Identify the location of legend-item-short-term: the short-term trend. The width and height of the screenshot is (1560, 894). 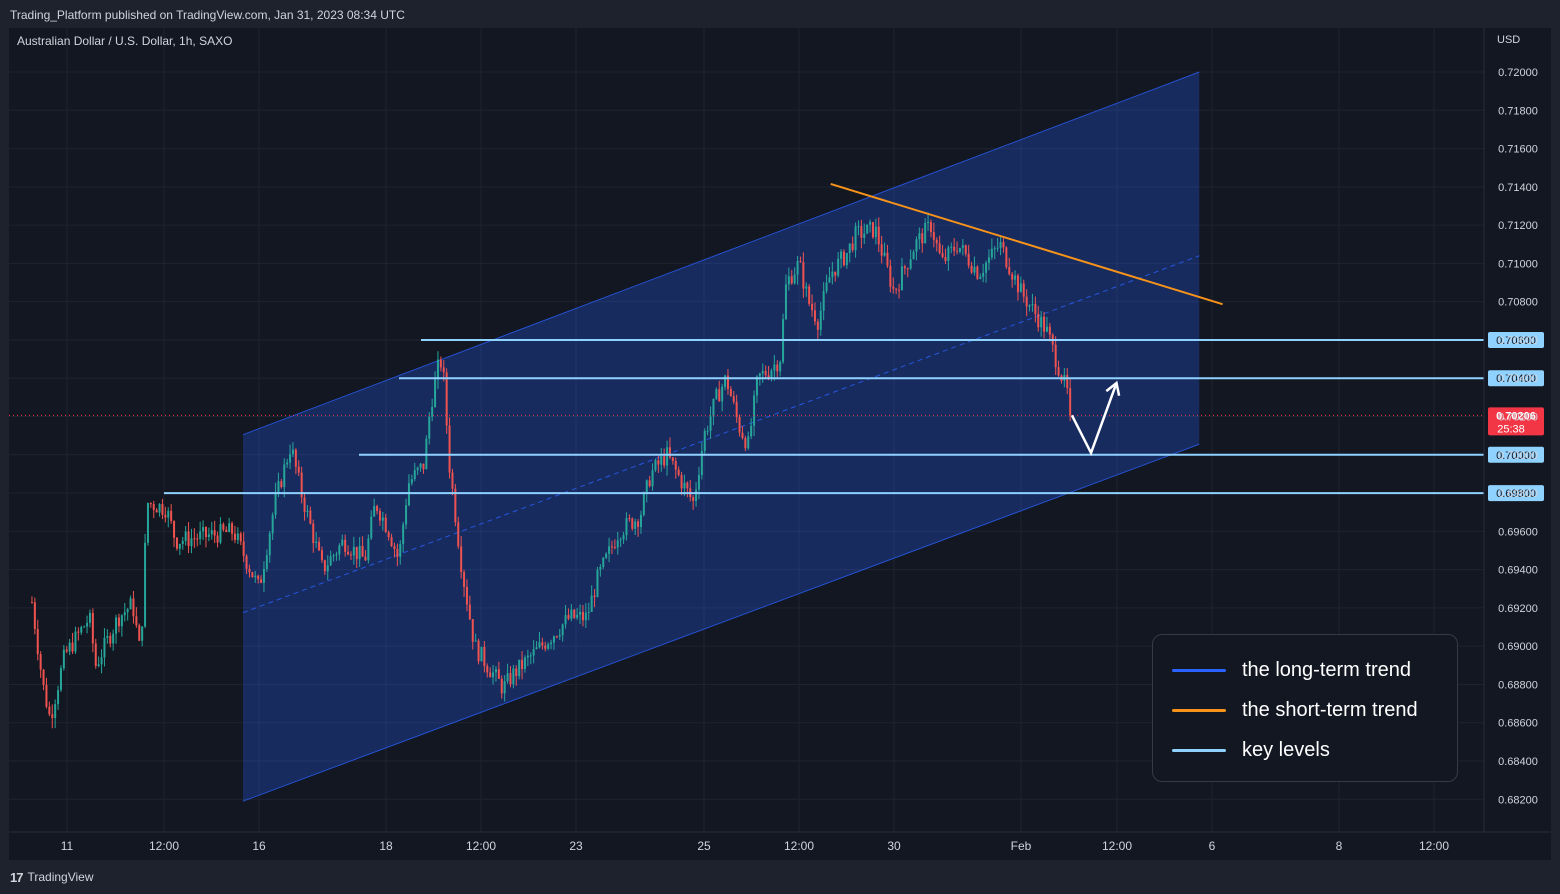
(1295, 710).